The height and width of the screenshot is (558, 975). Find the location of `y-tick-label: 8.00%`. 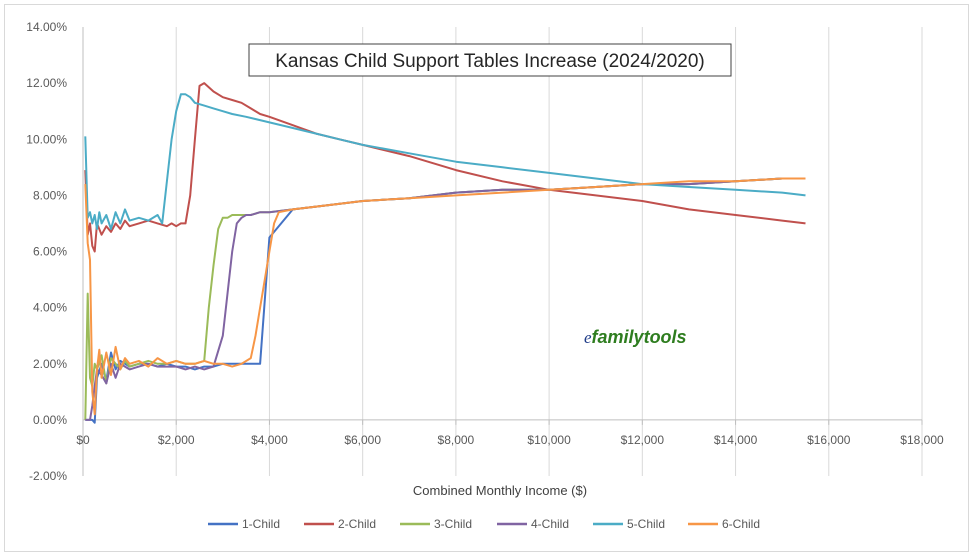

y-tick-label: 8.00% is located at coordinates (50, 195).